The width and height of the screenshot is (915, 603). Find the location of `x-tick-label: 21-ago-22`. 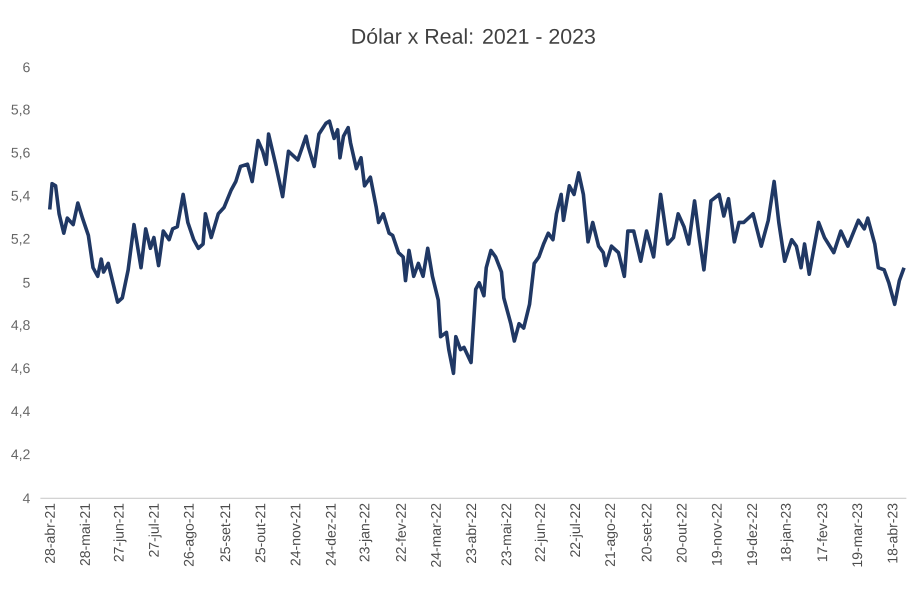

x-tick-label: 21-ago-22 is located at coordinates (611, 535).